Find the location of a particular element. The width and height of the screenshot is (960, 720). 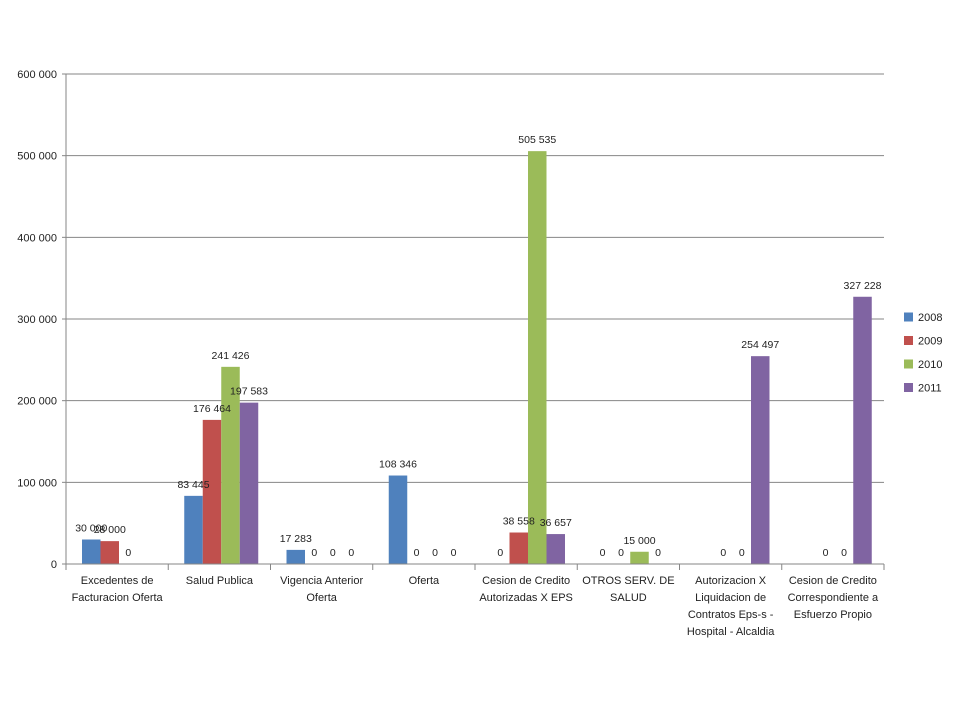

category-label-line: SALUD is located at coordinates (628, 598).